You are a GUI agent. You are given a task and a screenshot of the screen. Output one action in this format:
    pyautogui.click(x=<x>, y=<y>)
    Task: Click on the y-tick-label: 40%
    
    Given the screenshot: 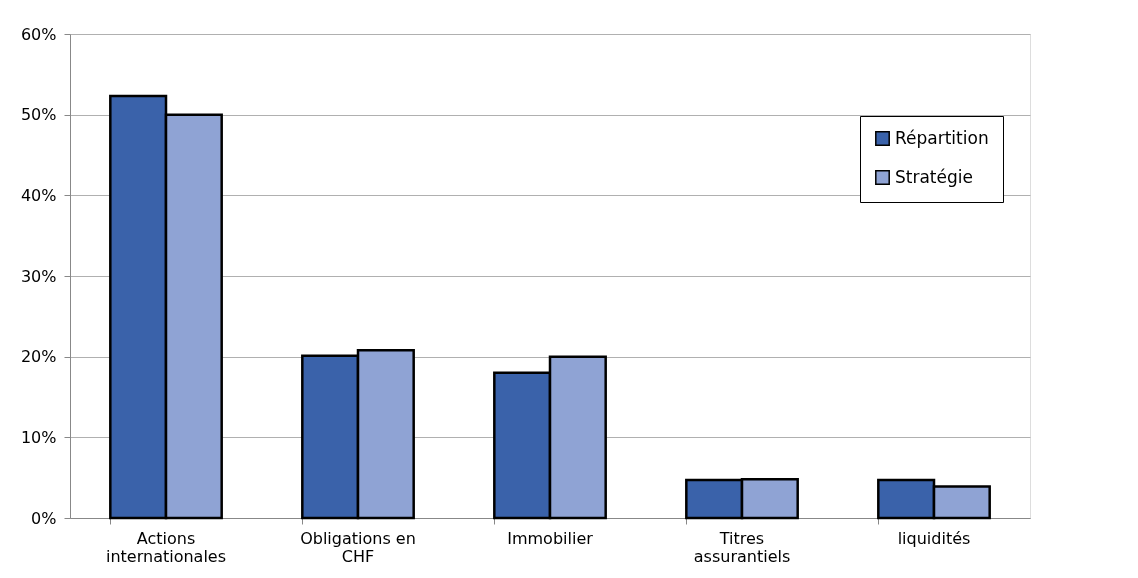 What is the action you would take?
    pyautogui.click(x=38, y=195)
    